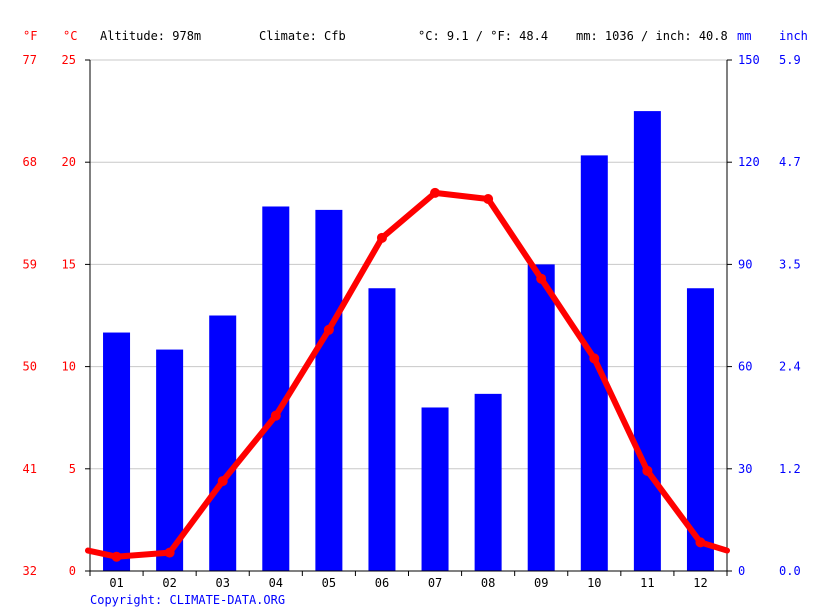 The height and width of the screenshot is (611, 815). What do you see at coordinates (69, 60) in the screenshot?
I see `celsius-tick-label: 25` at bounding box center [69, 60].